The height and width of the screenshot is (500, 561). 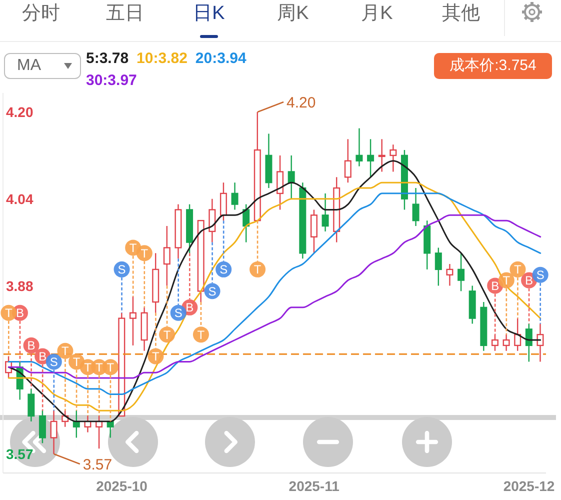 What do you see at coordinates (20, 198) in the screenshot?
I see `y-tick-label: 4.04` at bounding box center [20, 198].